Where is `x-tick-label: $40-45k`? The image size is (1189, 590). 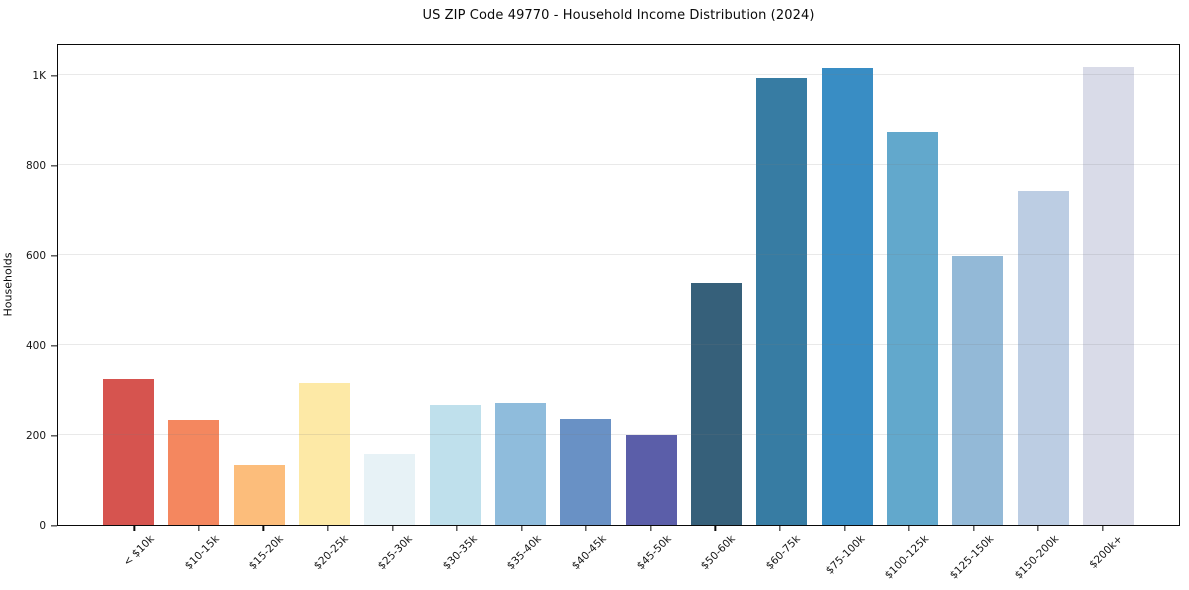 x-tick-label: $40-45k is located at coordinates (589, 553).